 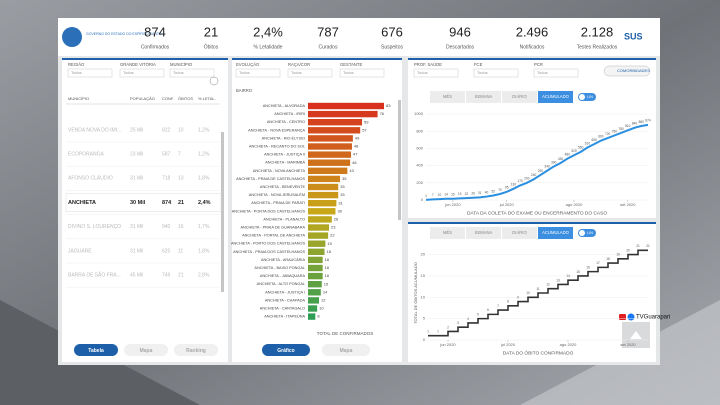 I want to click on bar-value: 14, so click(x=325, y=291).